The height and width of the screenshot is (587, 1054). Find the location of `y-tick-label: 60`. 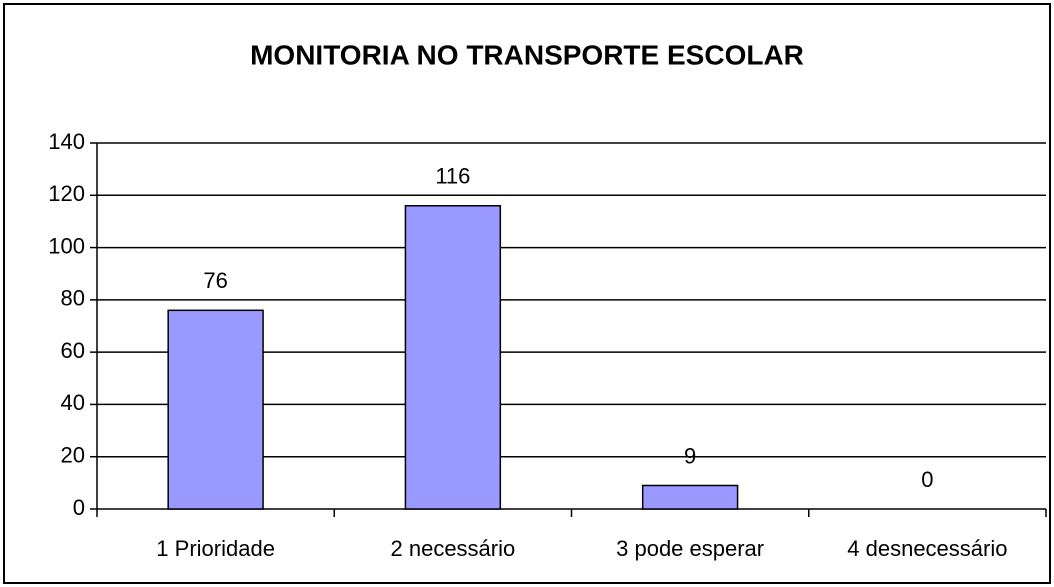

y-tick-label: 60 is located at coordinates (73, 350).